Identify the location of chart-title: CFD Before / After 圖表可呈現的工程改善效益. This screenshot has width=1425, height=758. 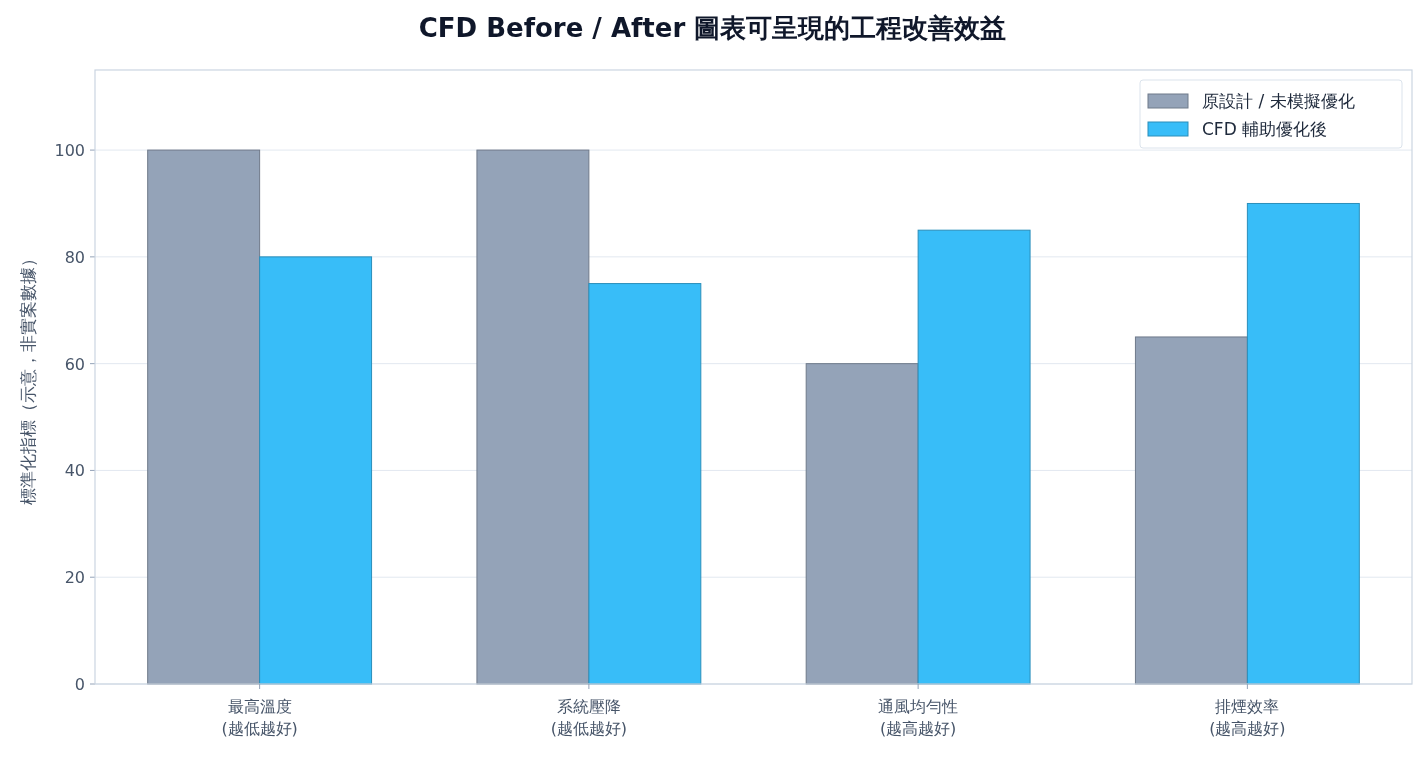
(712, 28).